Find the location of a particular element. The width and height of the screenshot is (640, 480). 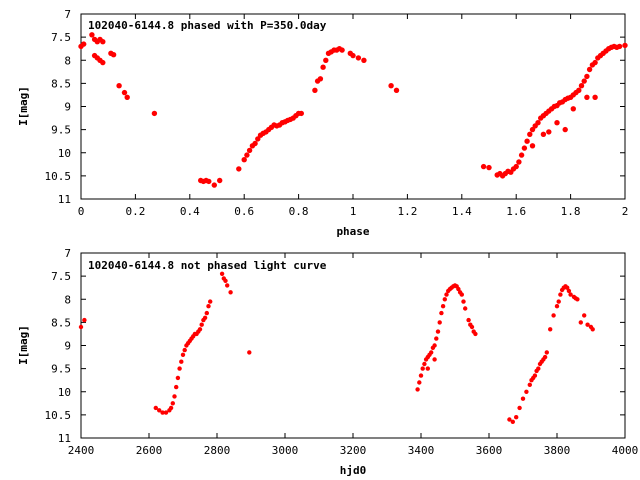

x-tick-label: 3000 is located at coordinates (285, 450).